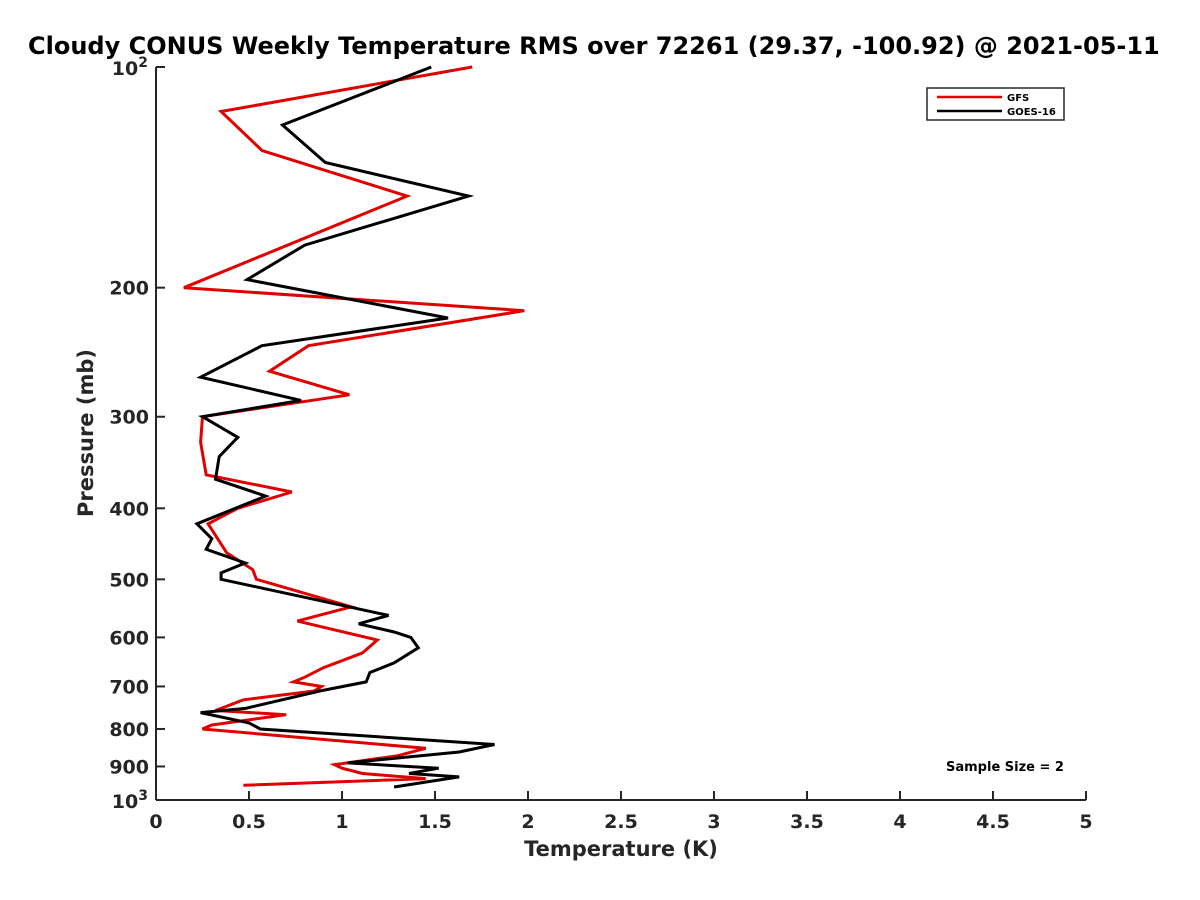  I want to click on y-axis-label: Pressure (mb), so click(86, 433).